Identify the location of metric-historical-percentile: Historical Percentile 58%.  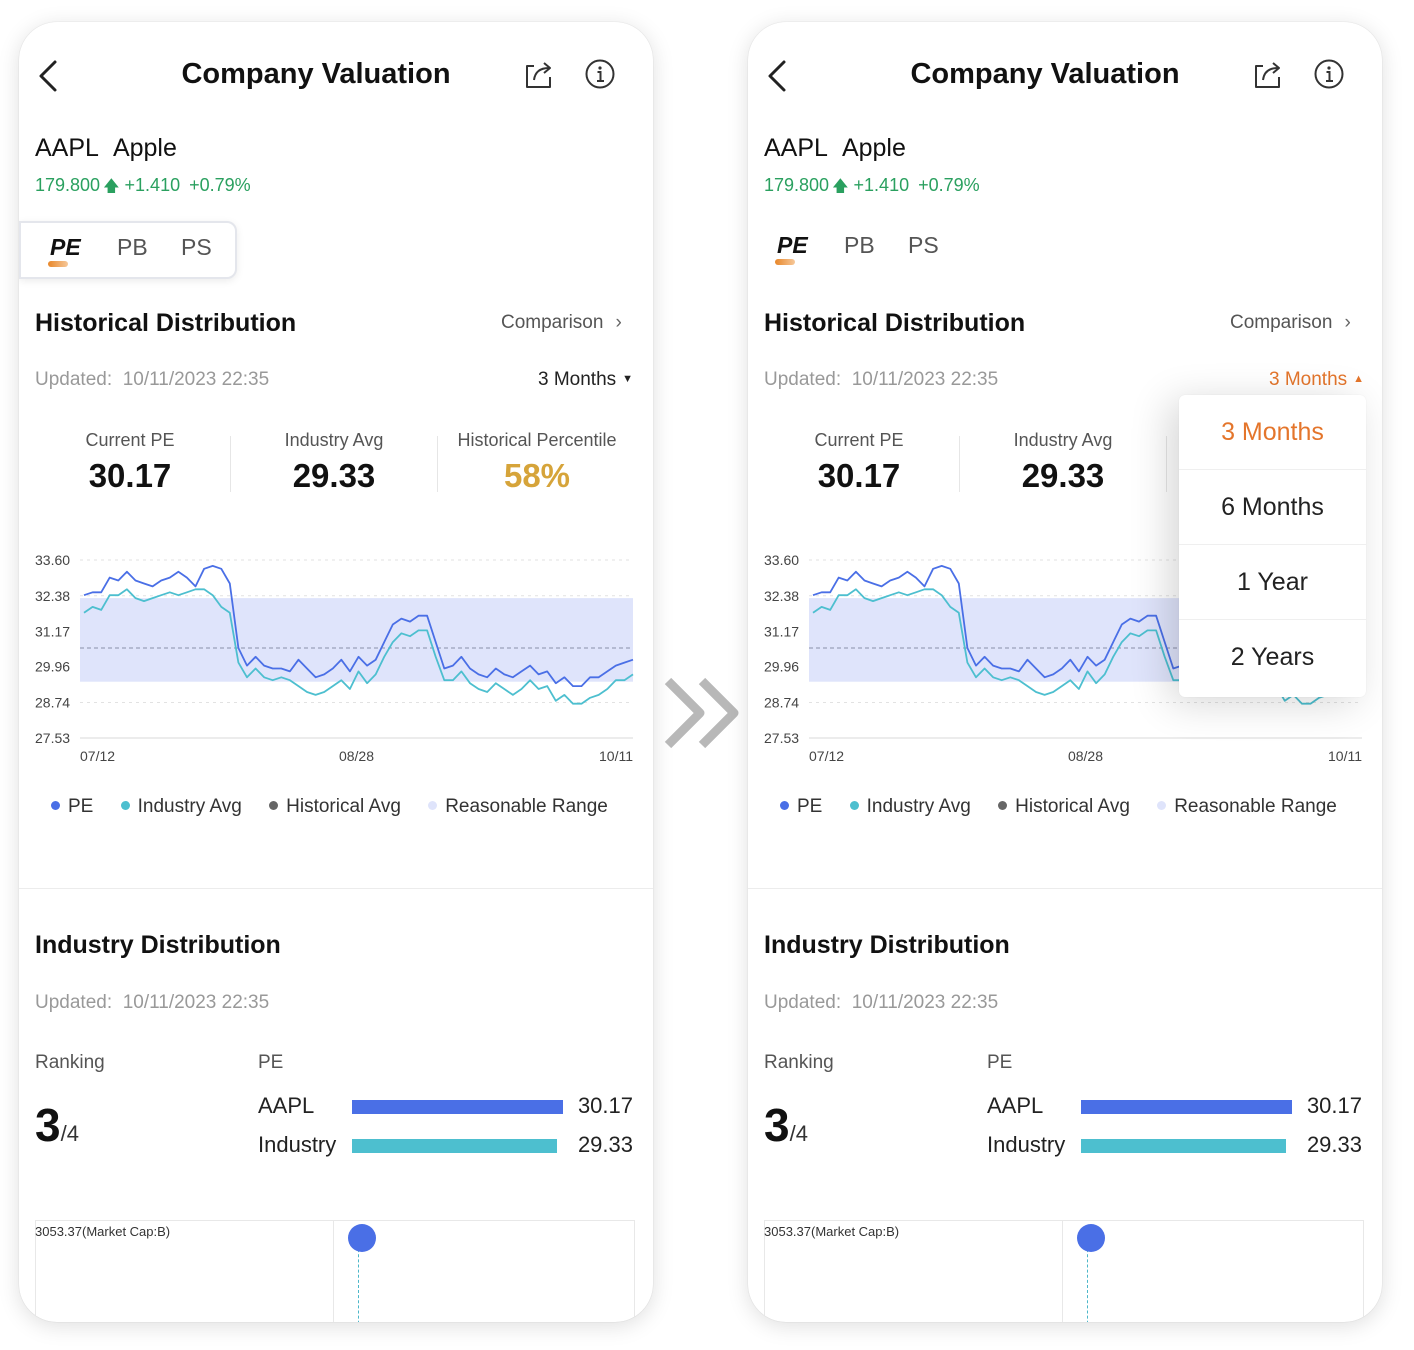
(537, 462).